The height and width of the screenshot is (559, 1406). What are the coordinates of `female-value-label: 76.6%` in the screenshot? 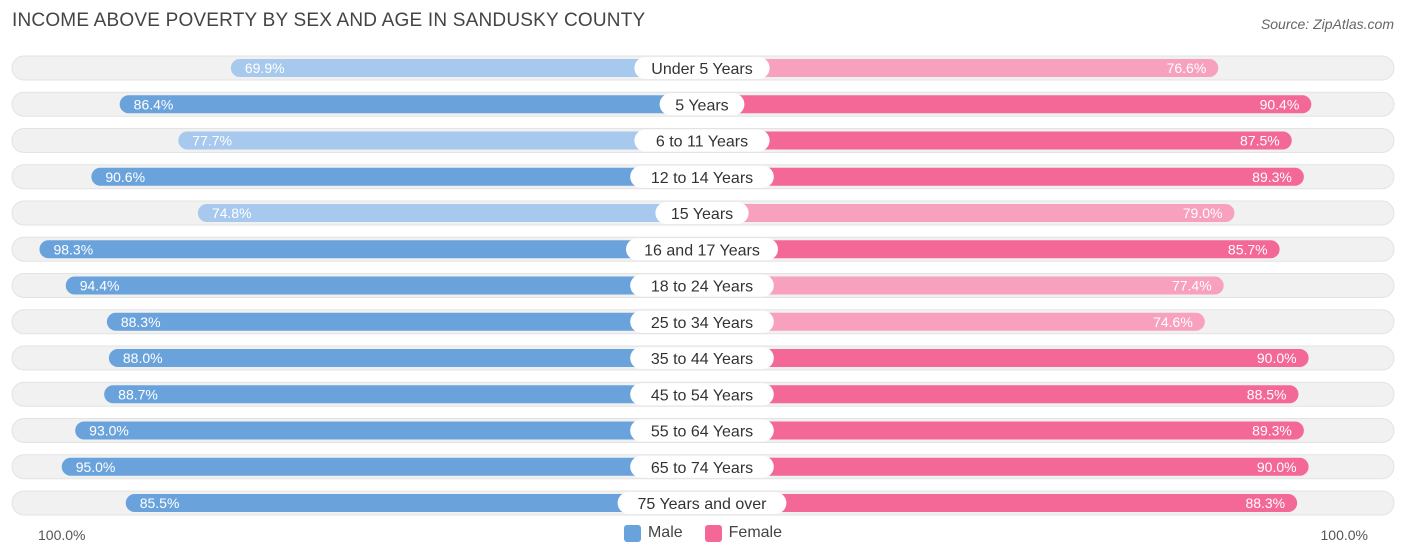 It's located at (1187, 68).